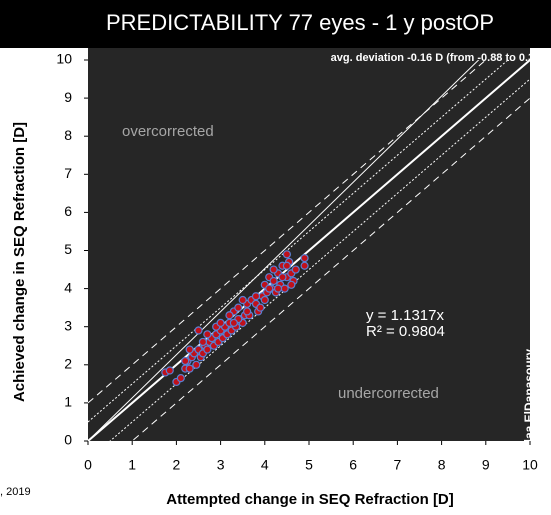 Image resolution: width=551 pixels, height=515 pixels. Describe the element at coordinates (388, 393) in the screenshot. I see `undercorrected-label: undercorrected` at that location.